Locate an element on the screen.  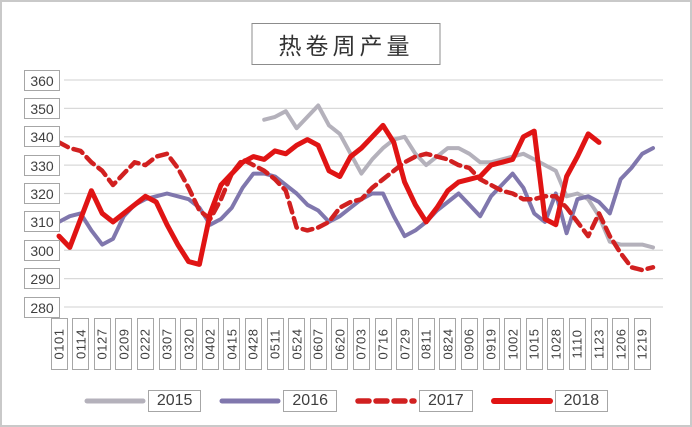
x-tick-label: 1028 is located at coordinates (556, 344).